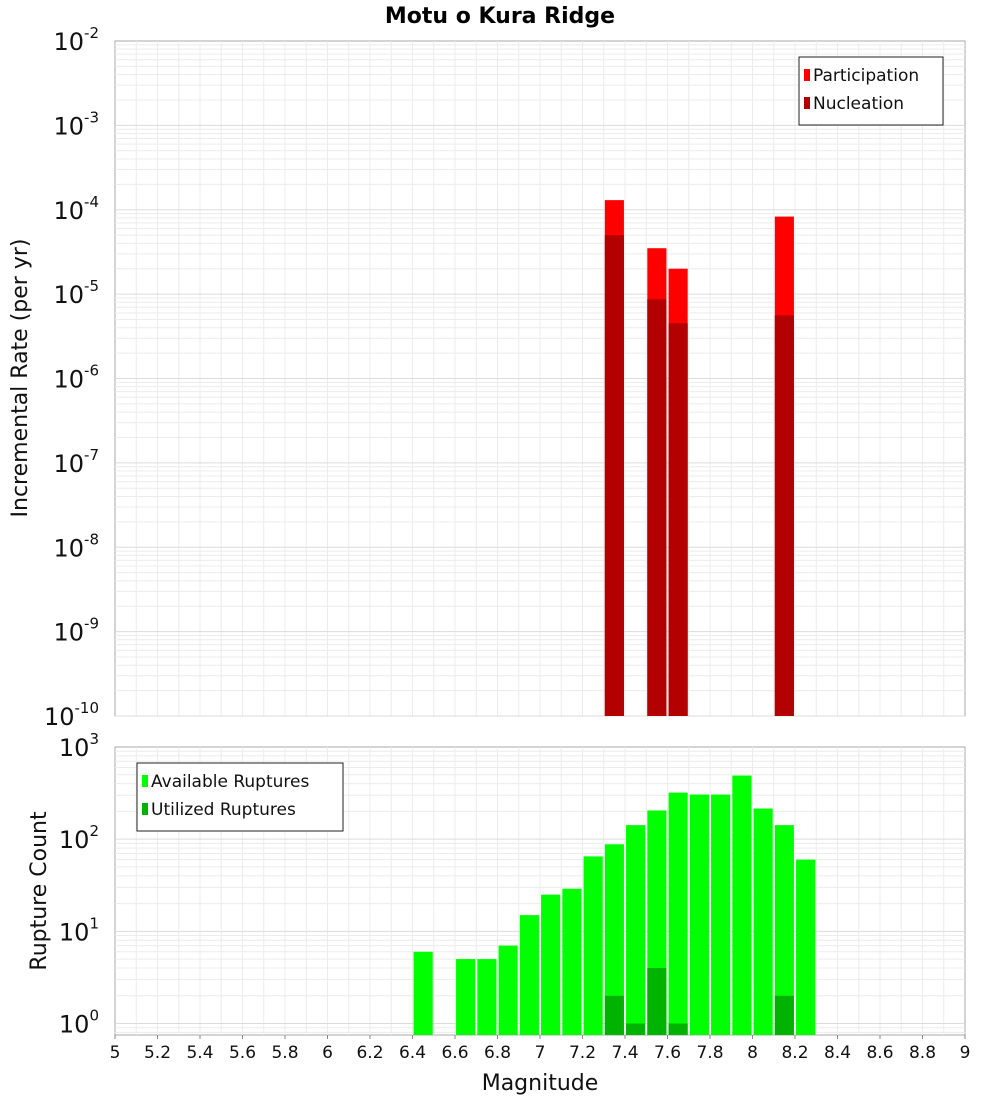 The image size is (1000, 1100). What do you see at coordinates (965, 1053) in the screenshot?
I see `x-tick-label: 9` at bounding box center [965, 1053].